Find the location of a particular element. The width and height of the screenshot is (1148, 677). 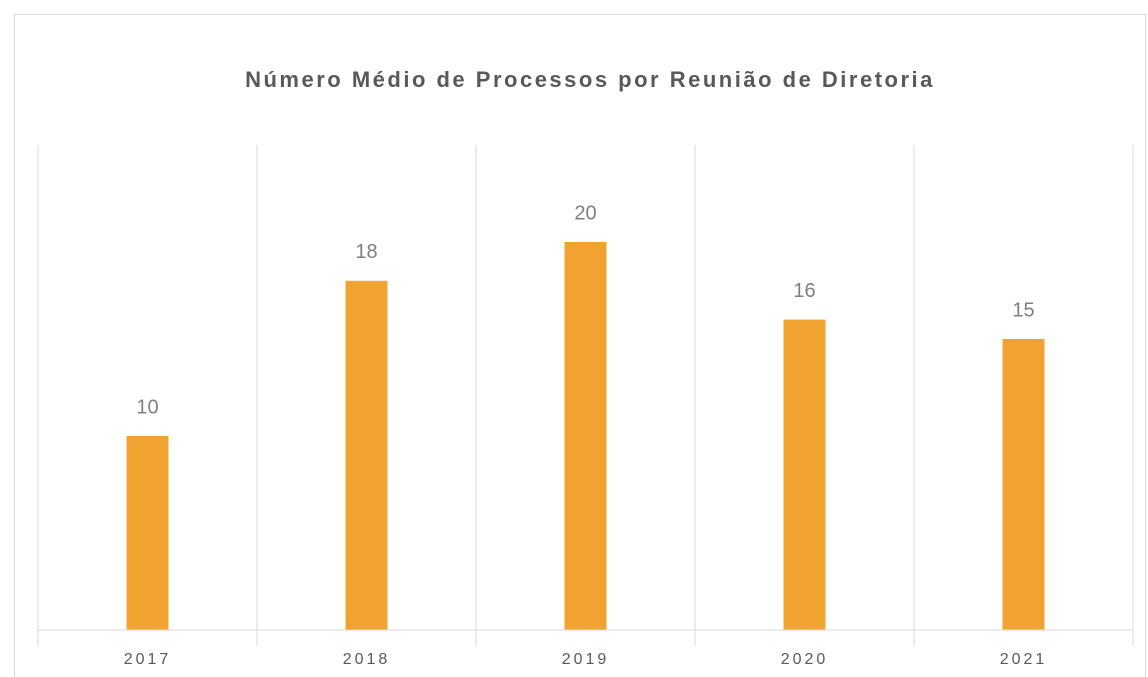

x-tick-label: 2019 is located at coordinates (586, 659).